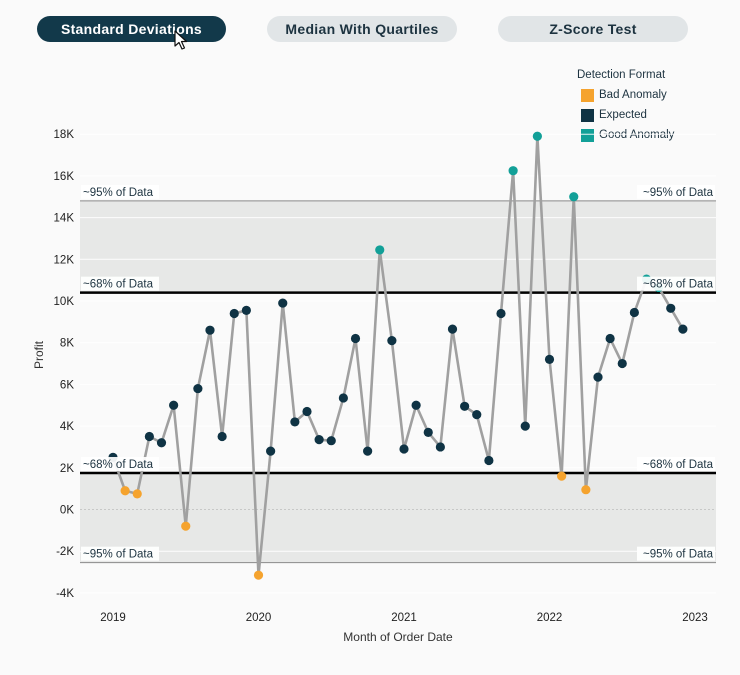 The width and height of the screenshot is (740, 675). I want to click on y-tick-label: -4K, so click(65, 594).